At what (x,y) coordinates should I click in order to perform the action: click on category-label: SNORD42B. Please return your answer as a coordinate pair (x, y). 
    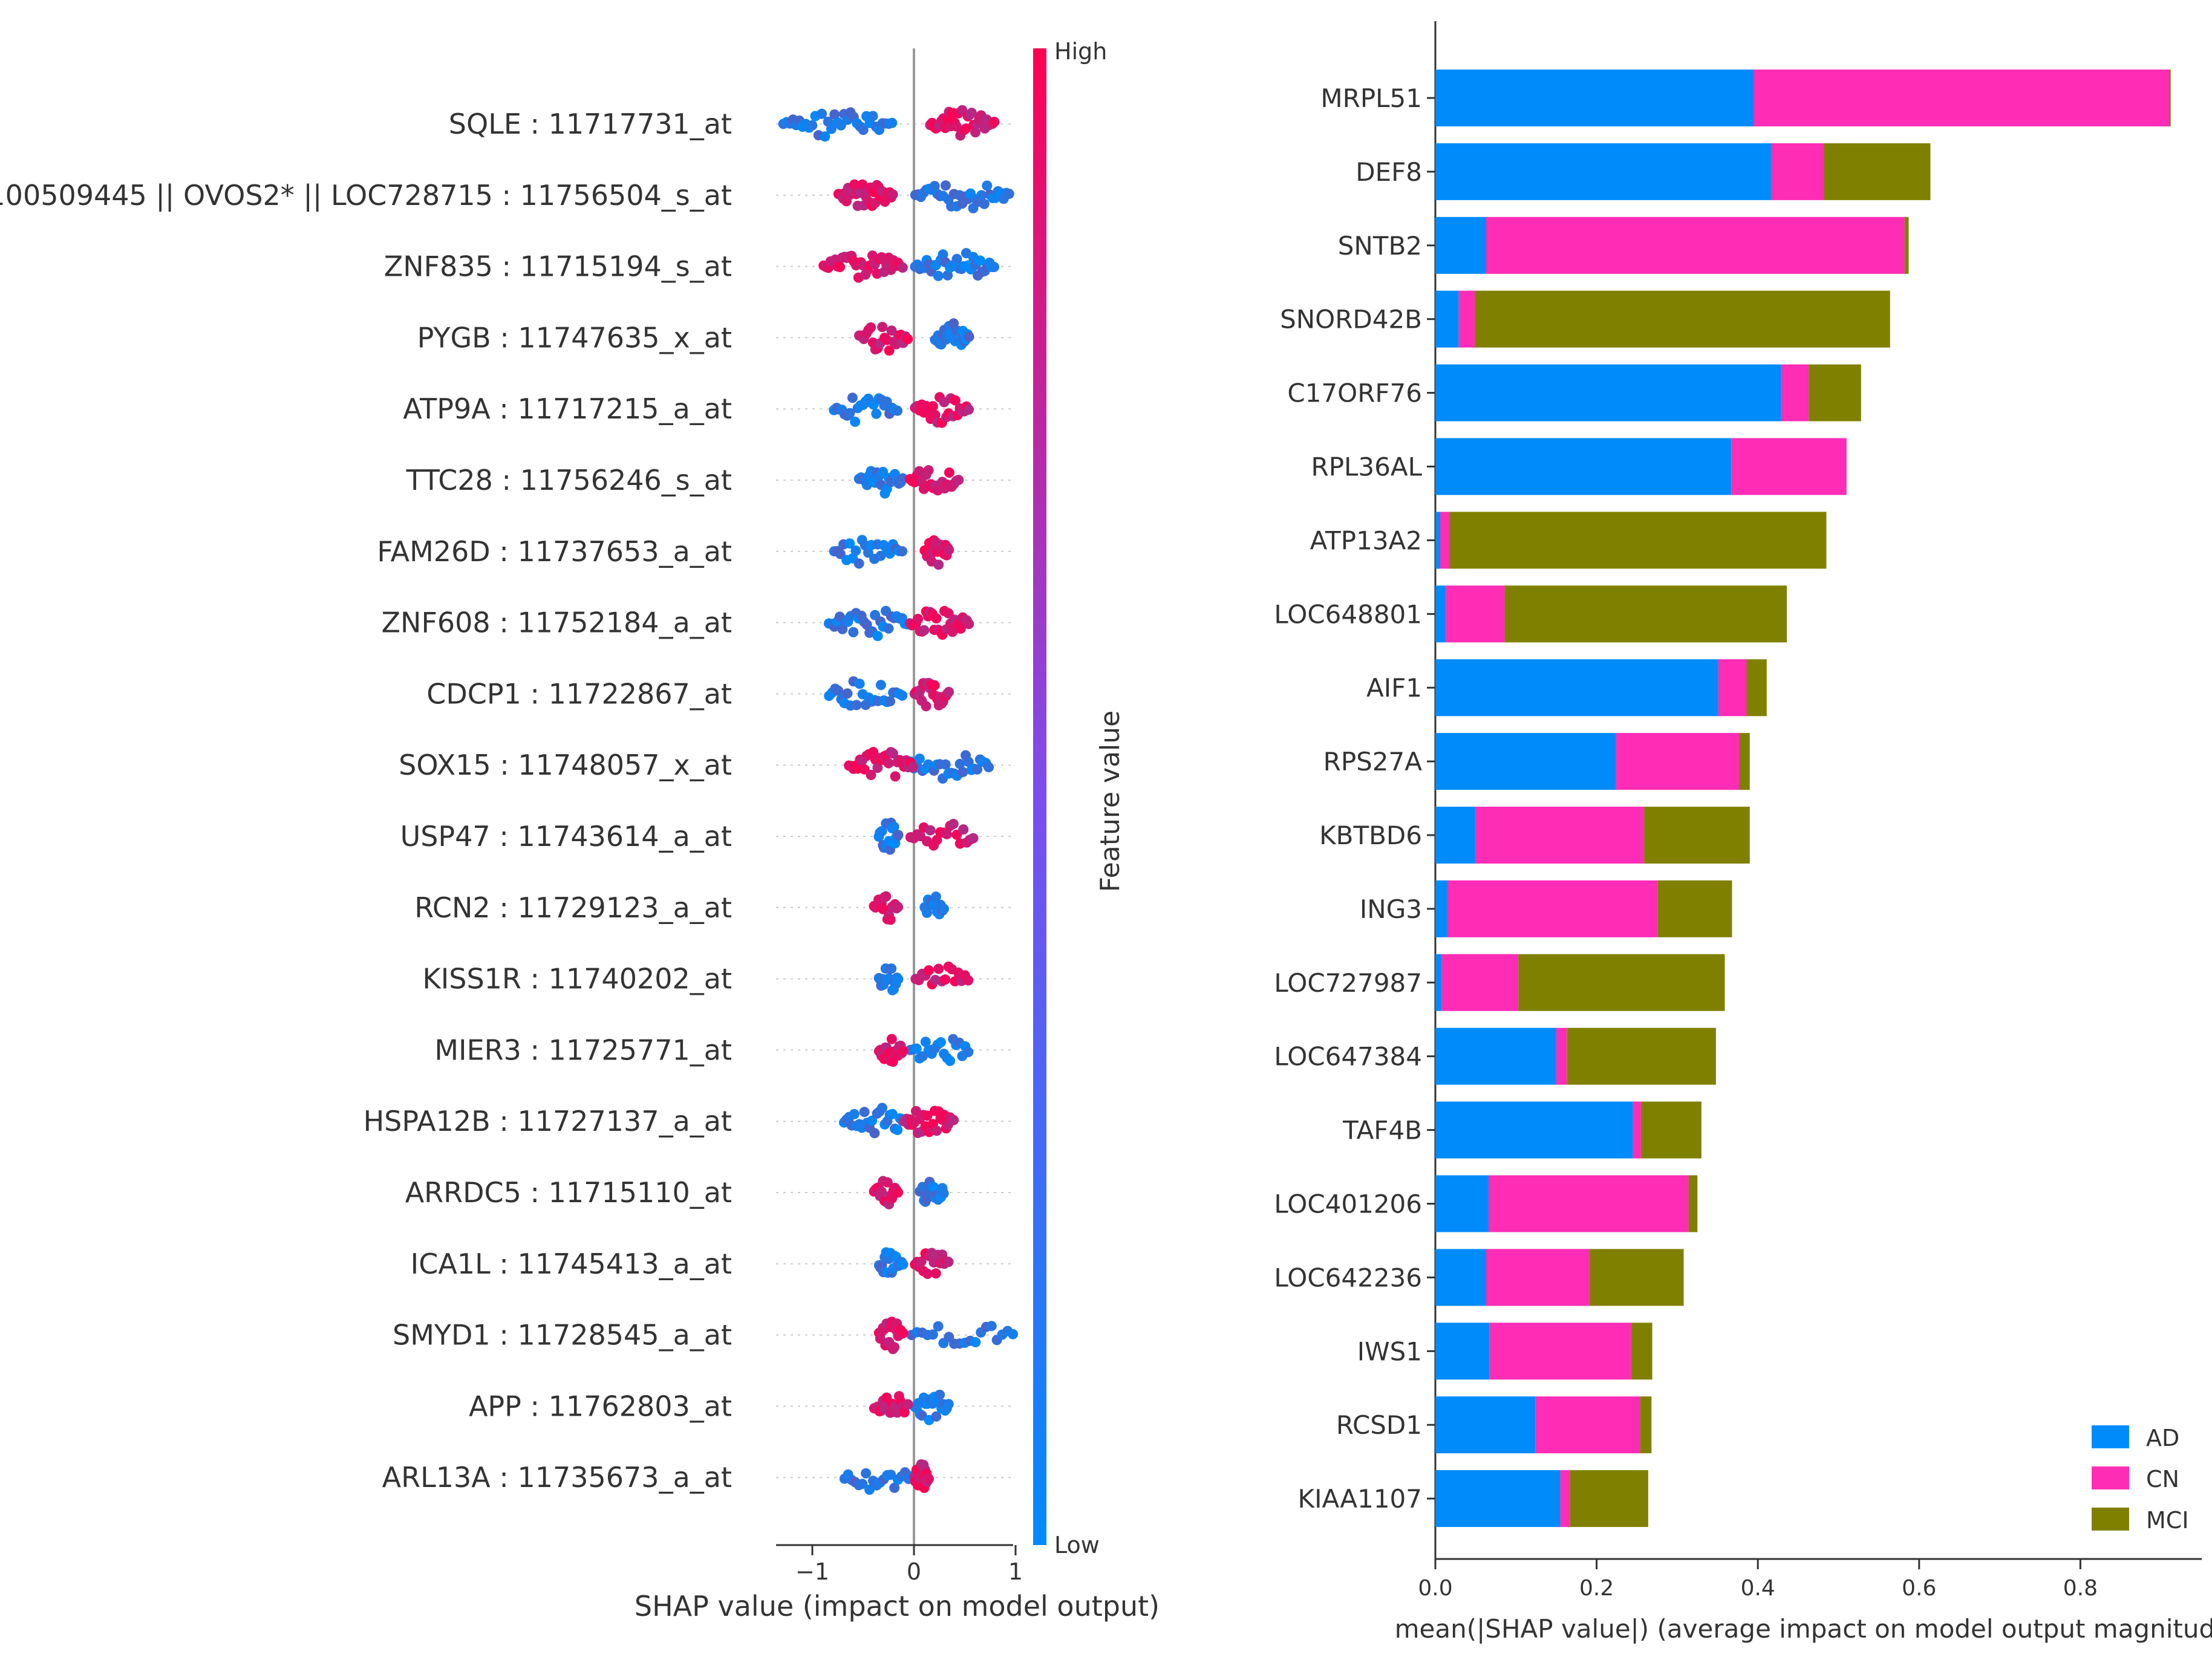
    Looking at the image, I should click on (1351, 320).